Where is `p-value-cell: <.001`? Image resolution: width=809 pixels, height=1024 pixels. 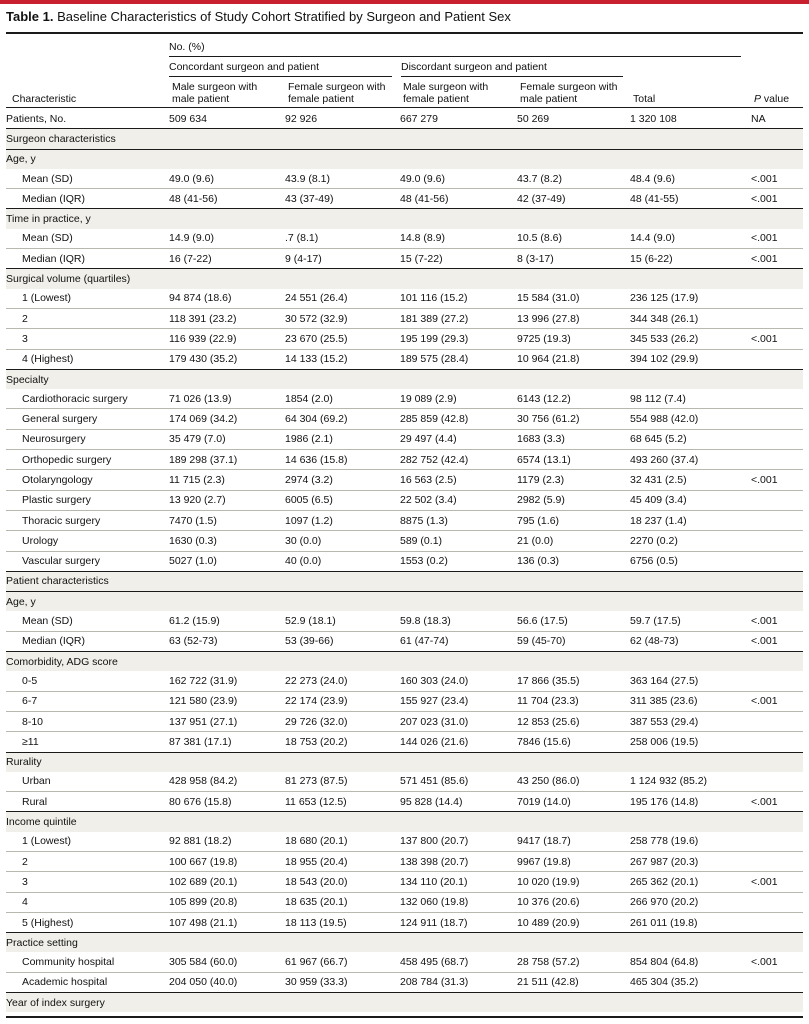 p-value-cell: <.001 is located at coordinates (777, 701).